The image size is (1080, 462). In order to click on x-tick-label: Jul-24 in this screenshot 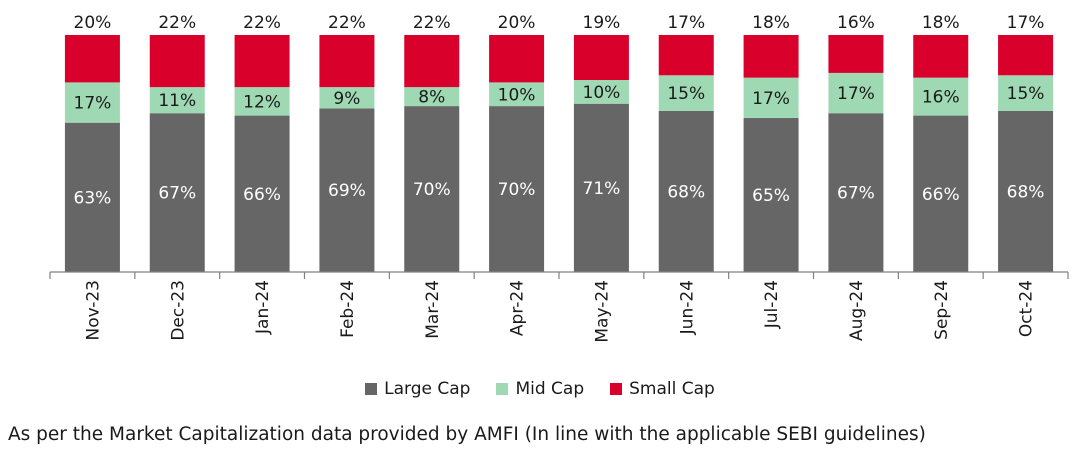, I will do `click(772, 304)`.